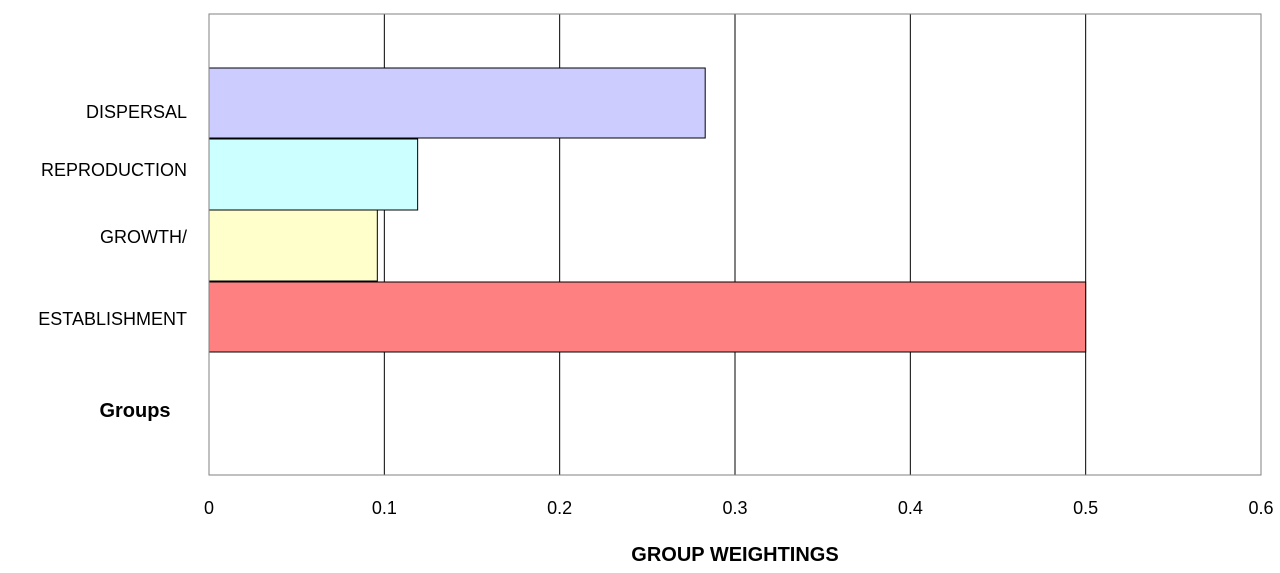  I want to click on x-tick-label: 0.4, so click(910, 508).